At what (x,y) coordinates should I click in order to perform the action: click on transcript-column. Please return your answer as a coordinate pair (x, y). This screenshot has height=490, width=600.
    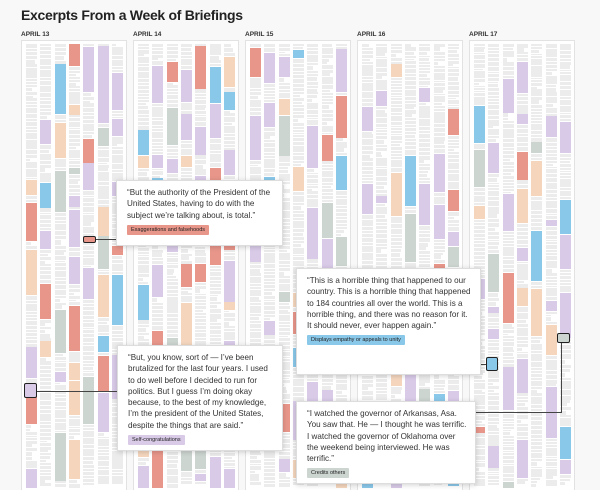
    Looking at the image, I should click on (103, 267).